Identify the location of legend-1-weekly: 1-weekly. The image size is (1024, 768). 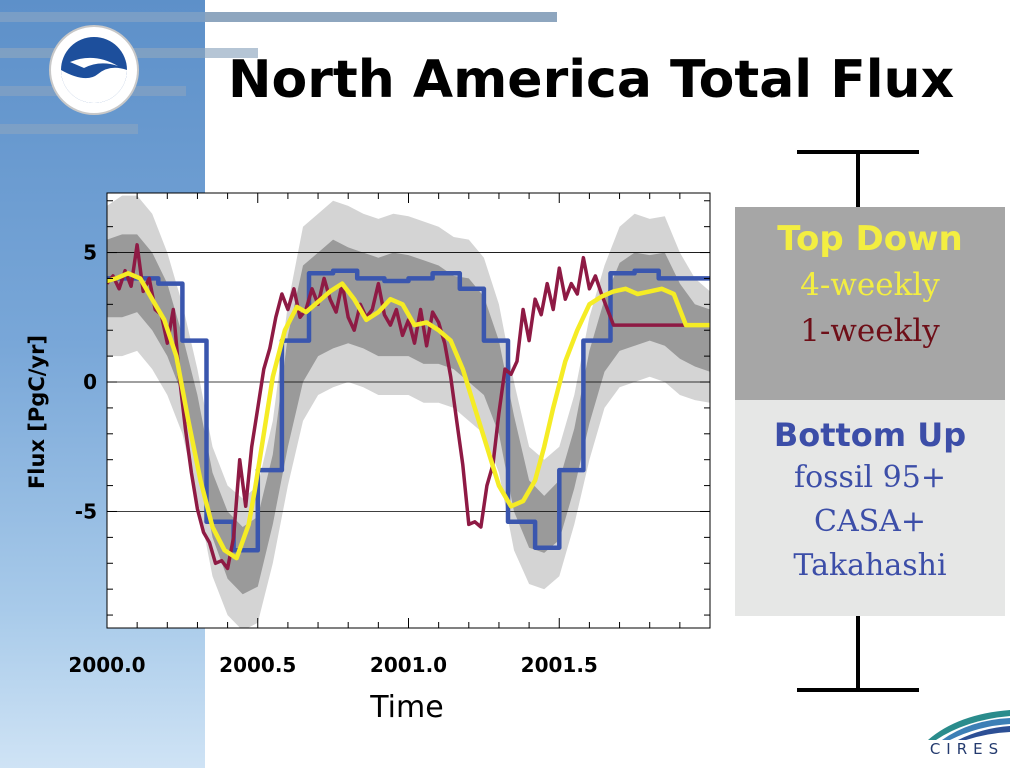
(870, 331).